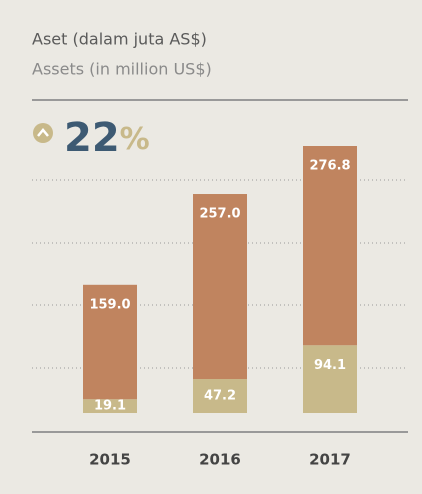 The image size is (422, 494). What do you see at coordinates (220, 460) in the screenshot?
I see `x-tick-label: 2016` at bounding box center [220, 460].